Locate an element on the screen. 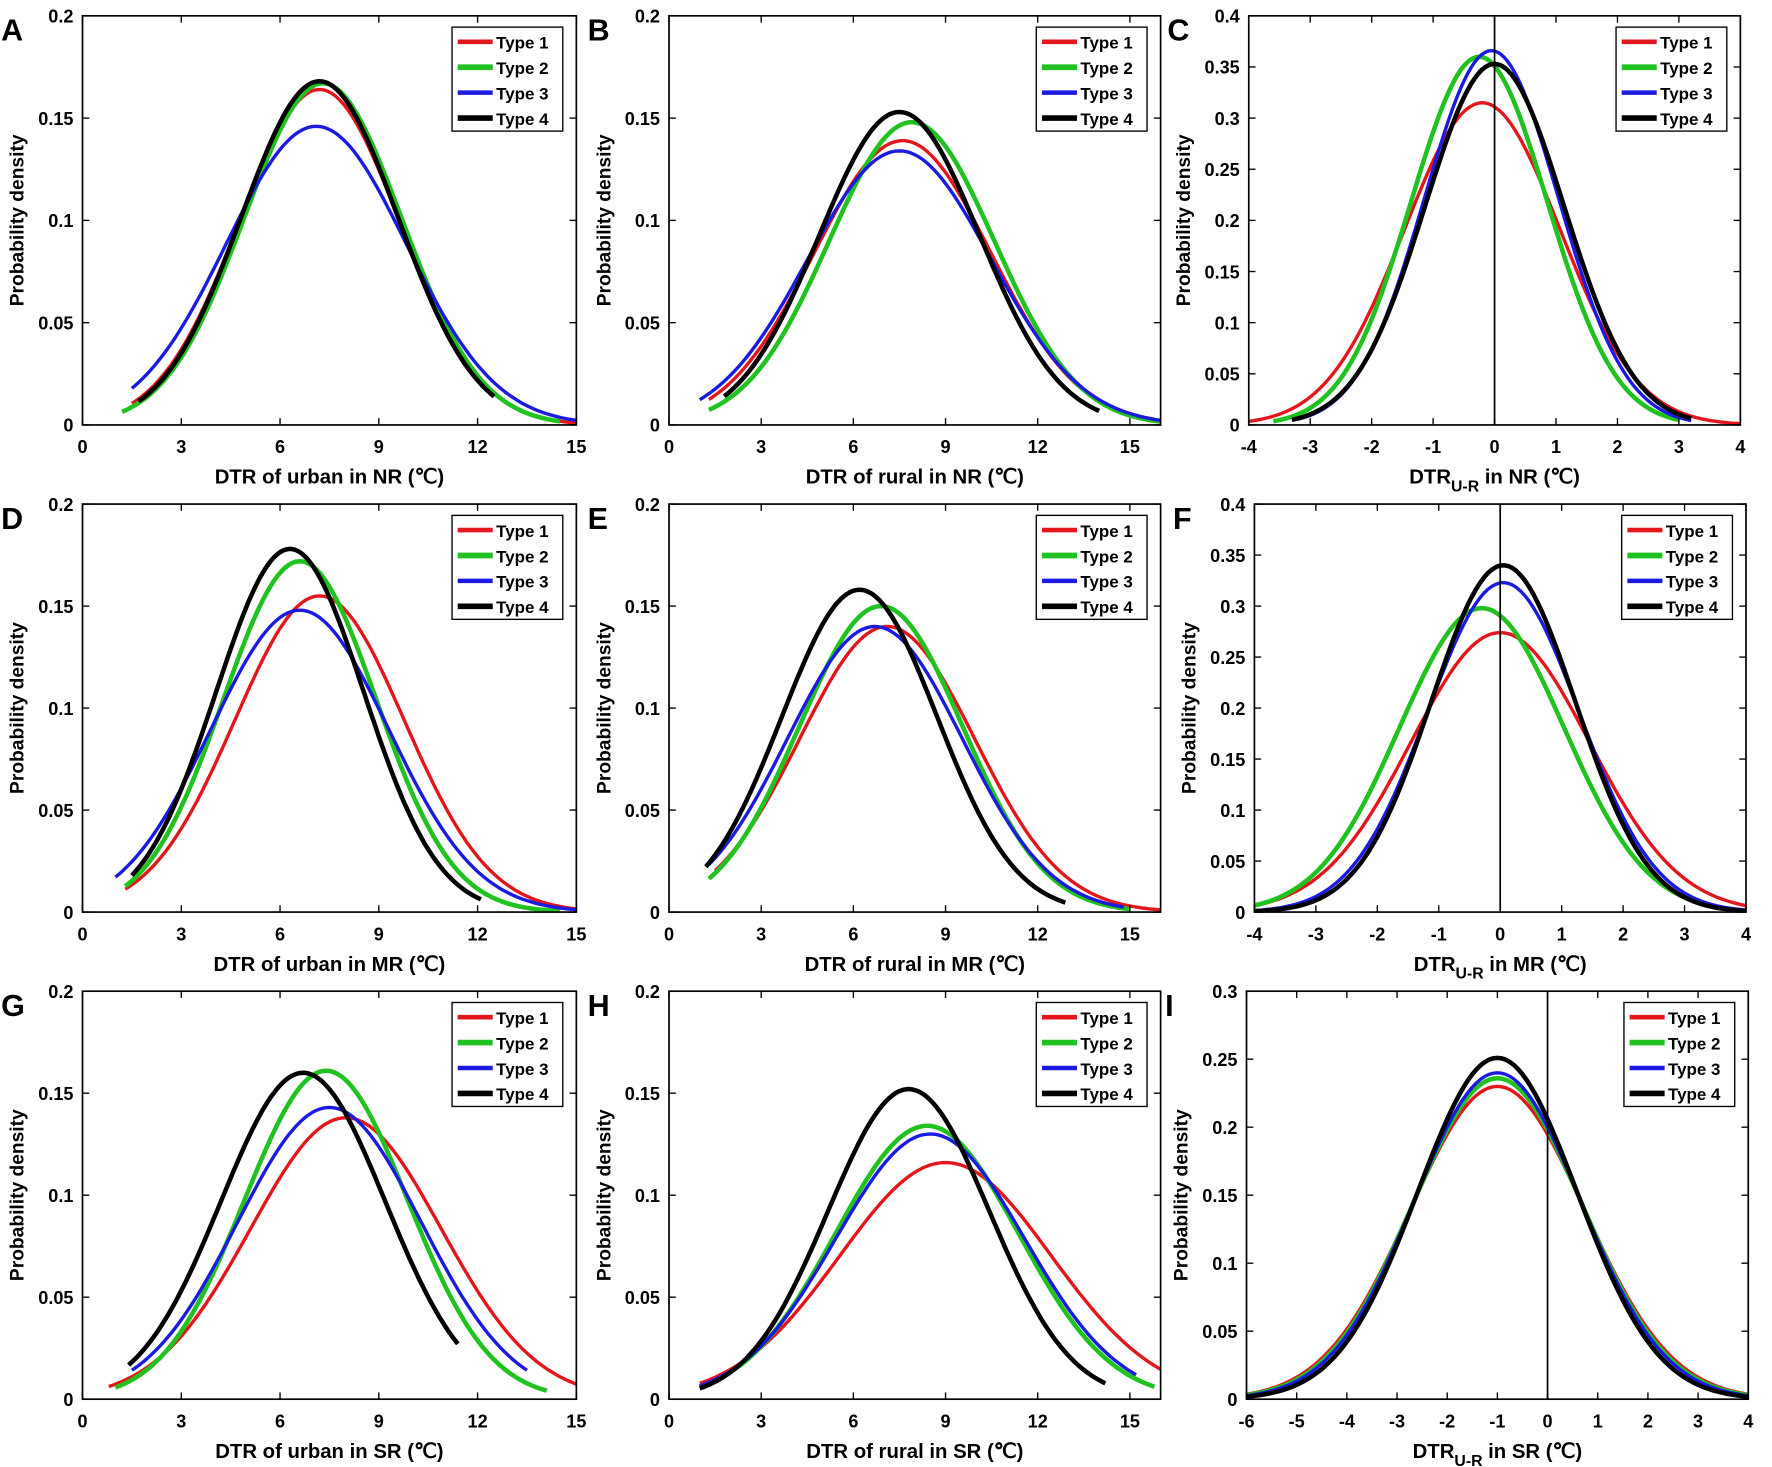 This screenshot has width=1772, height=1467. panel-letter: F is located at coordinates (1182, 519).